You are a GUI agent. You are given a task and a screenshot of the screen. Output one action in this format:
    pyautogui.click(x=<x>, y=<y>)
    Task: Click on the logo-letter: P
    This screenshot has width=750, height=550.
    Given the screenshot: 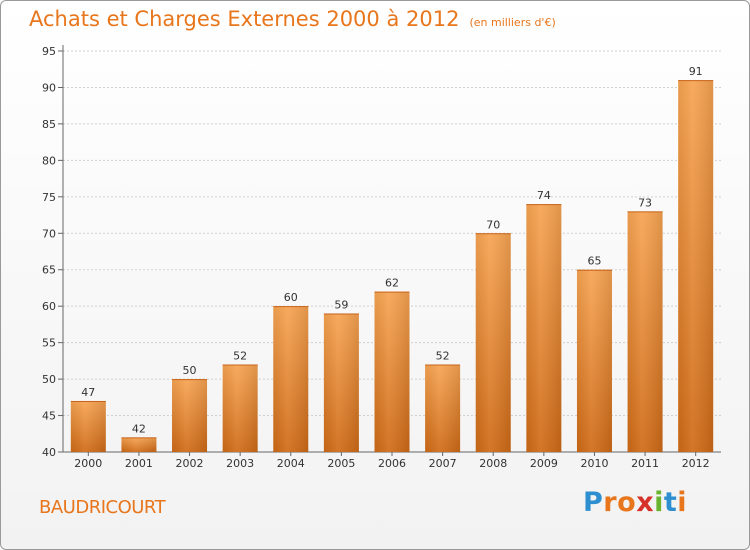 What is the action you would take?
    pyautogui.click(x=593, y=502)
    